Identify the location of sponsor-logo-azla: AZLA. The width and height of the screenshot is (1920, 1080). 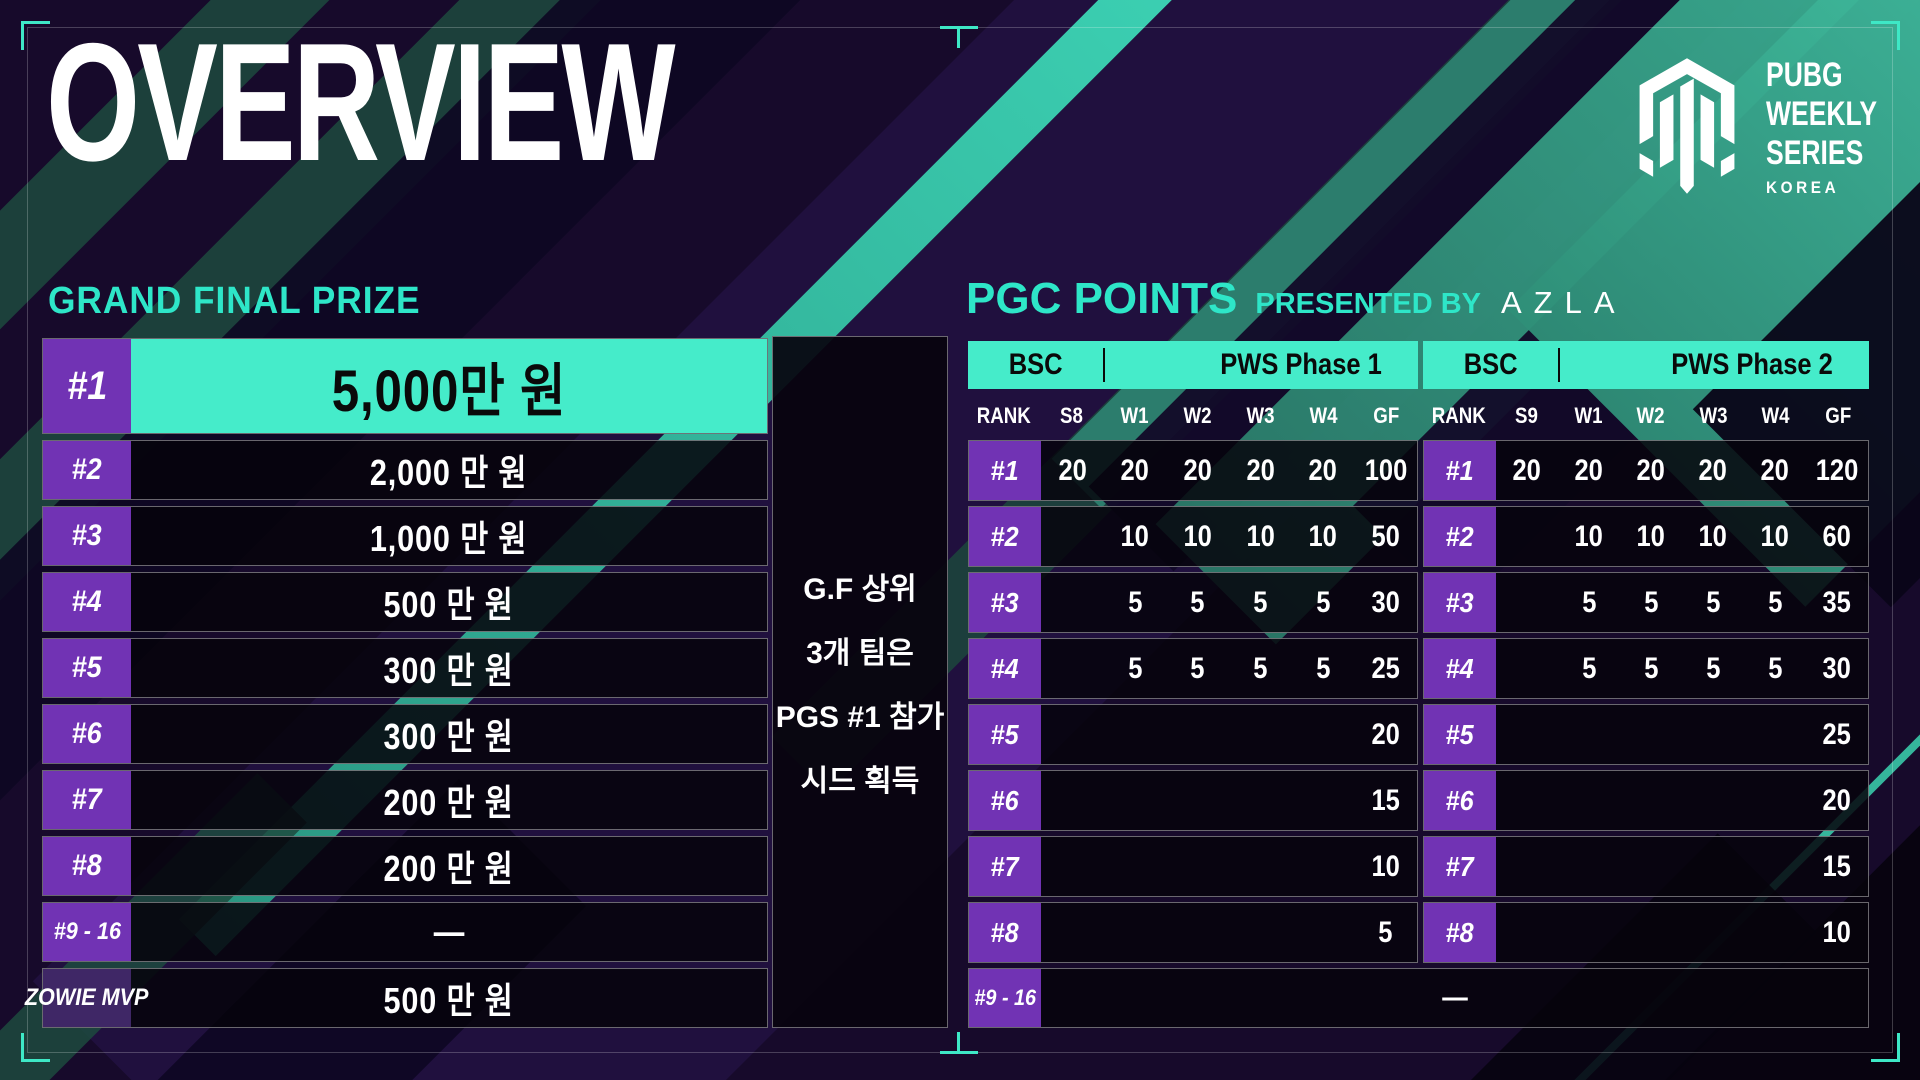
(1563, 302).